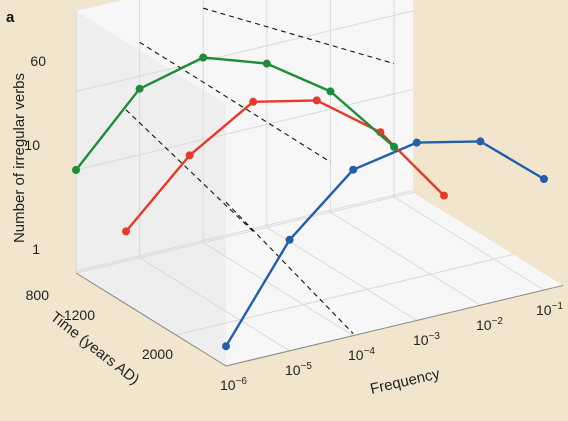 Image resolution: width=568 pixels, height=421 pixels. Describe the element at coordinates (38, 295) in the screenshot. I see `y-tick-label: 800` at that location.